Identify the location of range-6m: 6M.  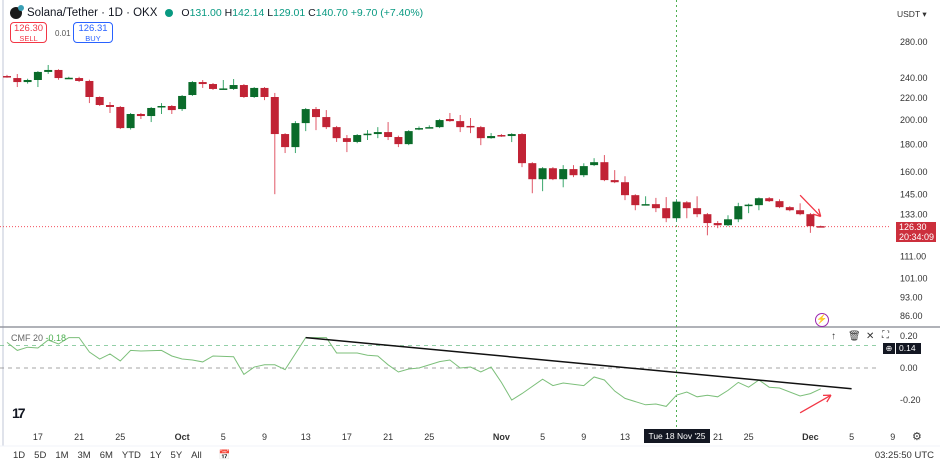
(106, 455).